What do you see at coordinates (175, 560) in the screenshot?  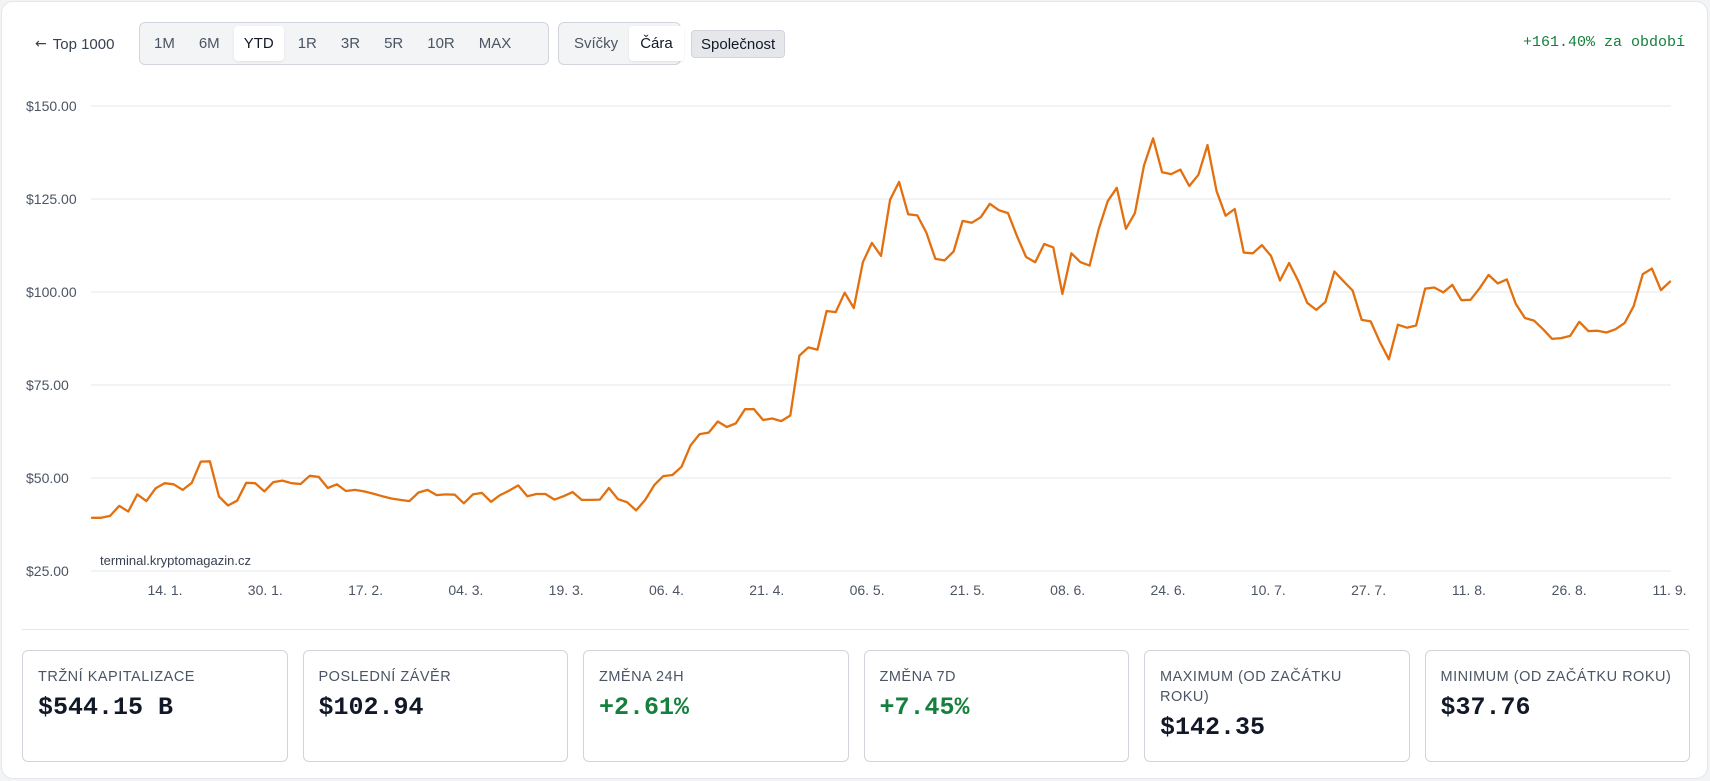 I see `watermark-text: terminal.kryptomagazin.cz` at bounding box center [175, 560].